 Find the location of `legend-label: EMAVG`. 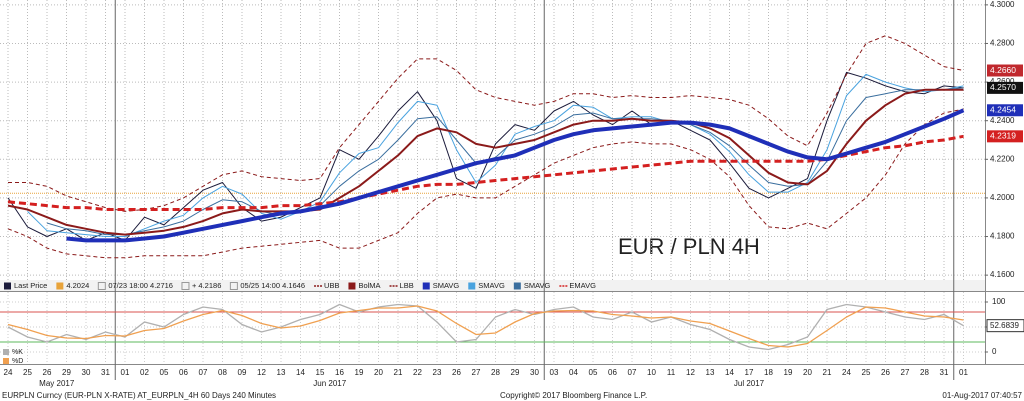

legend-label: EMAVG is located at coordinates (582, 285).